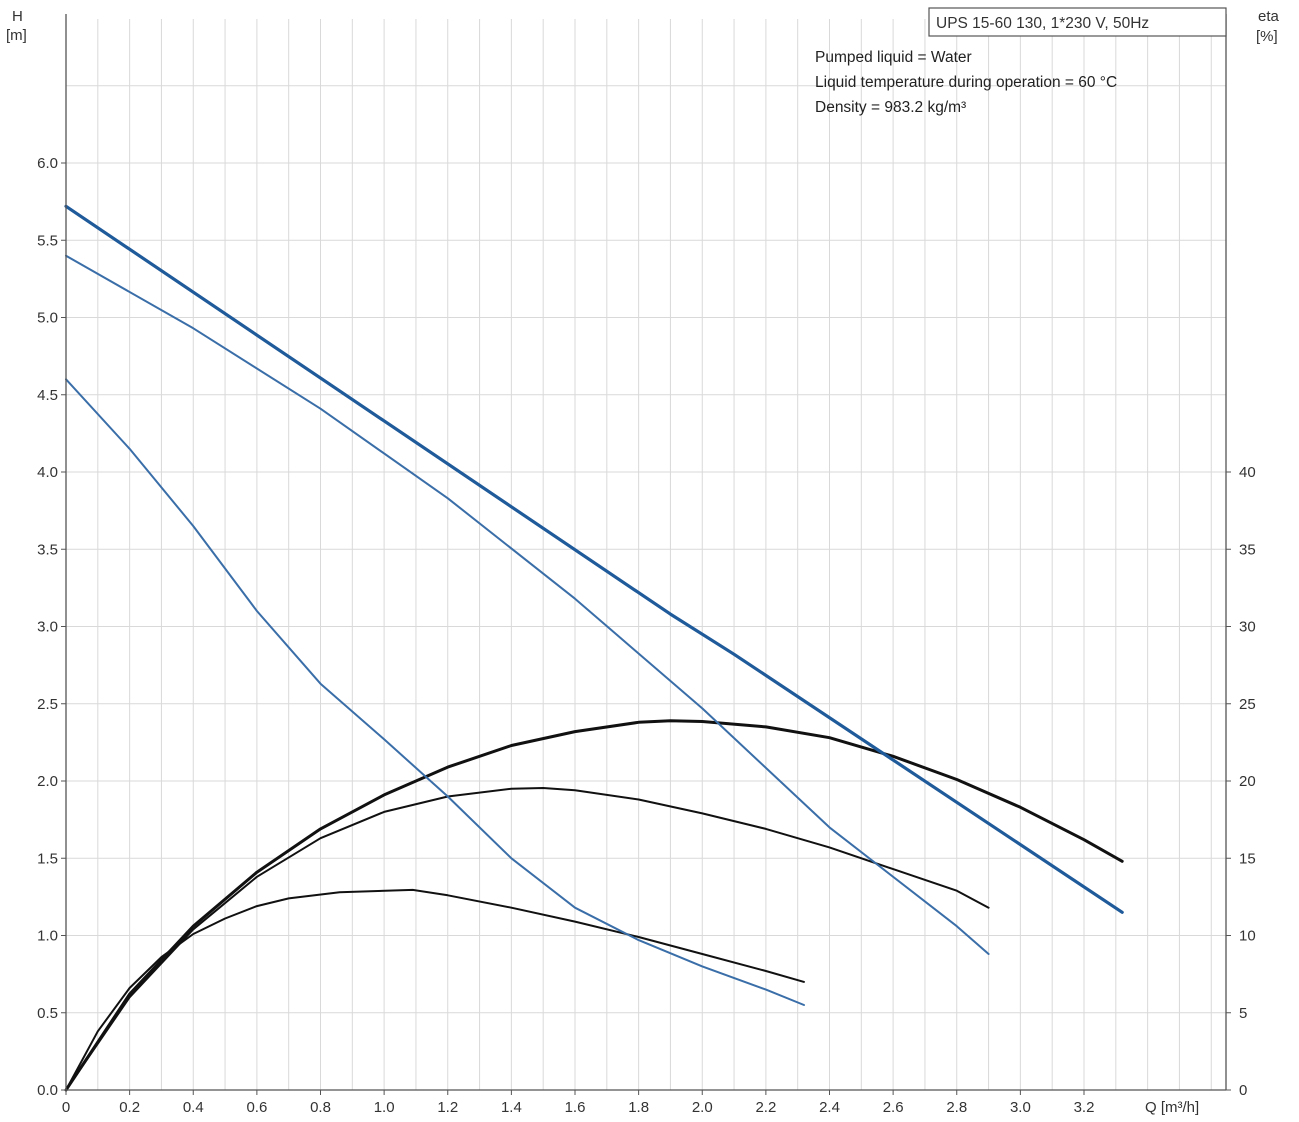 This screenshot has width=1299, height=1122. I want to click on y-left-tick-label: 2.0, so click(47, 781).